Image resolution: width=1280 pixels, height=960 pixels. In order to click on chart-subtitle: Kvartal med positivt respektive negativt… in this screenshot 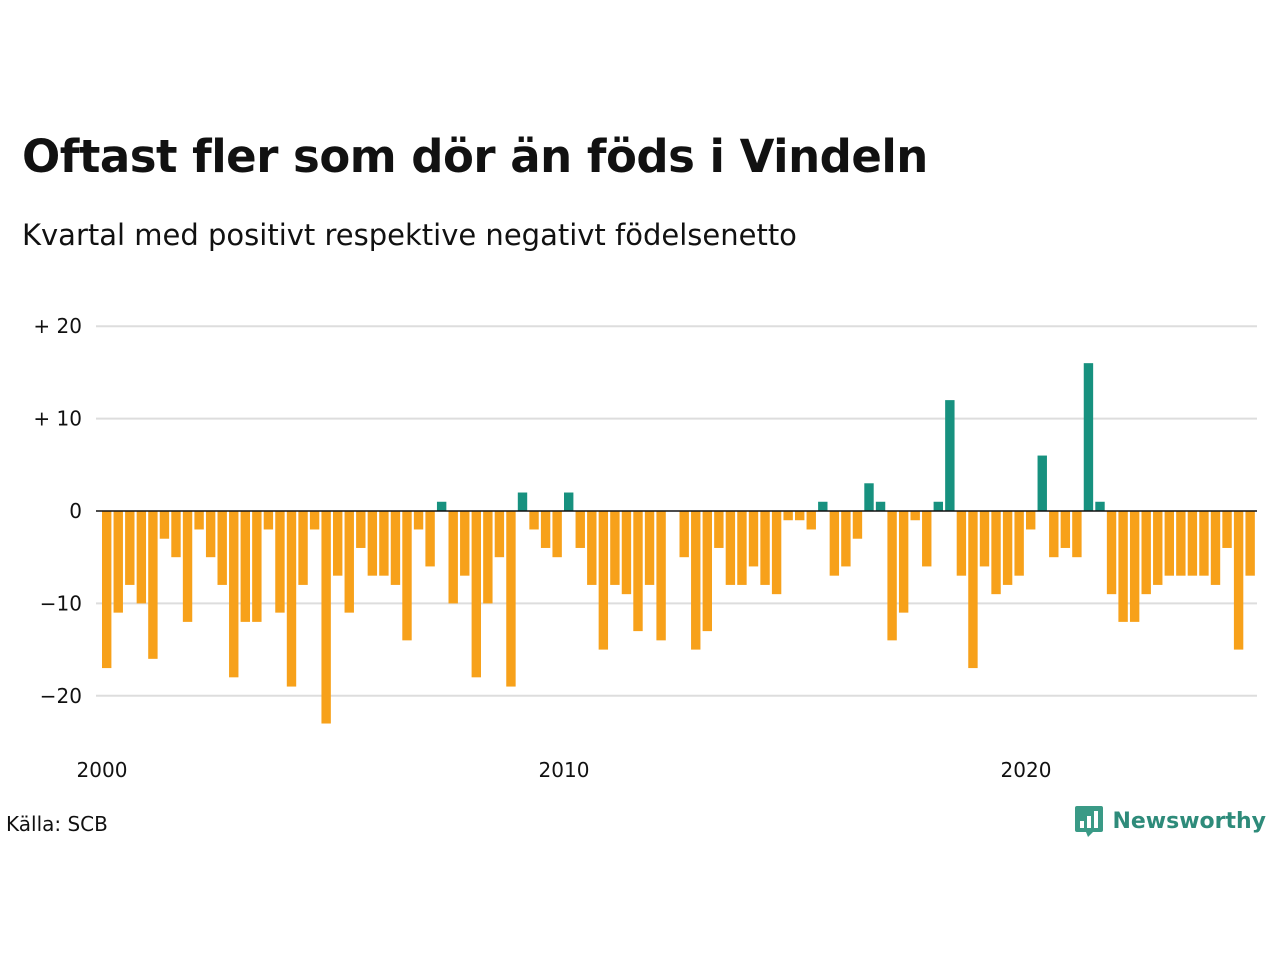, I will do `click(409, 235)`.